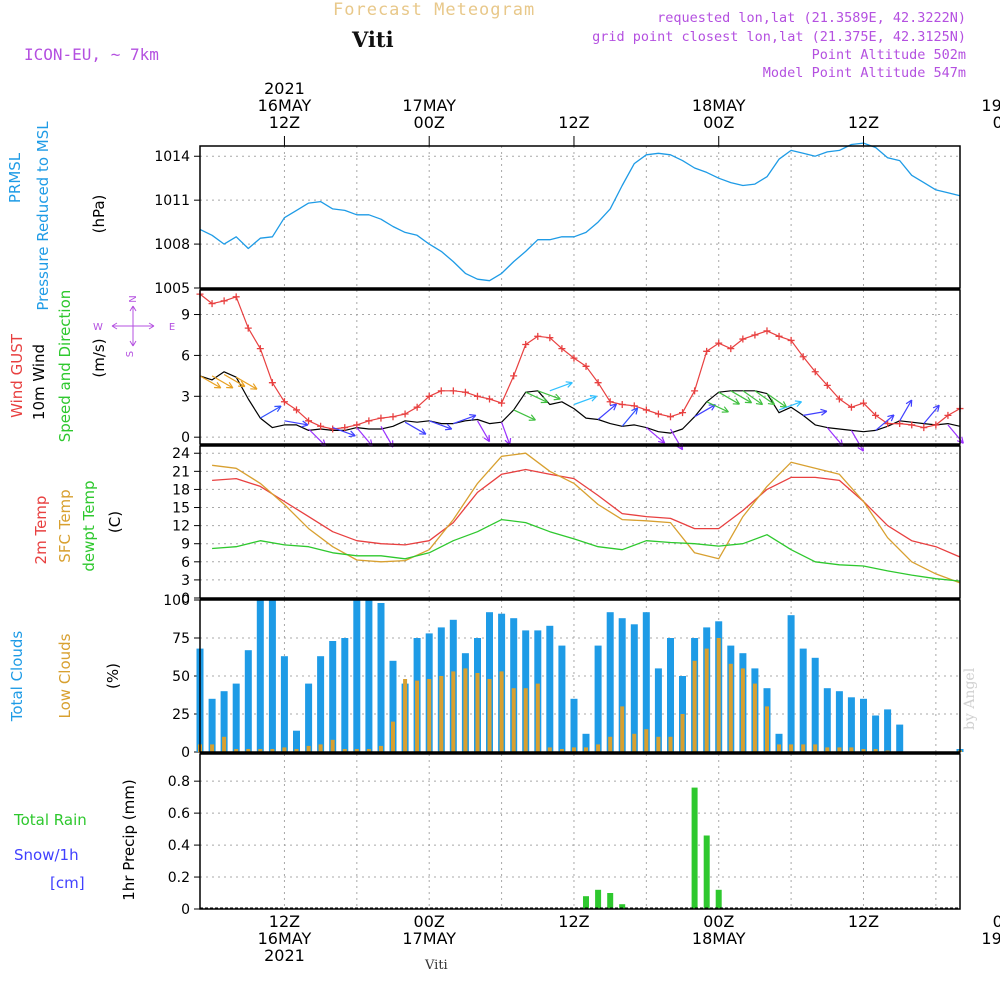  What do you see at coordinates (67, 883) in the screenshot?
I see `precip-label-cm: [cm]` at bounding box center [67, 883].